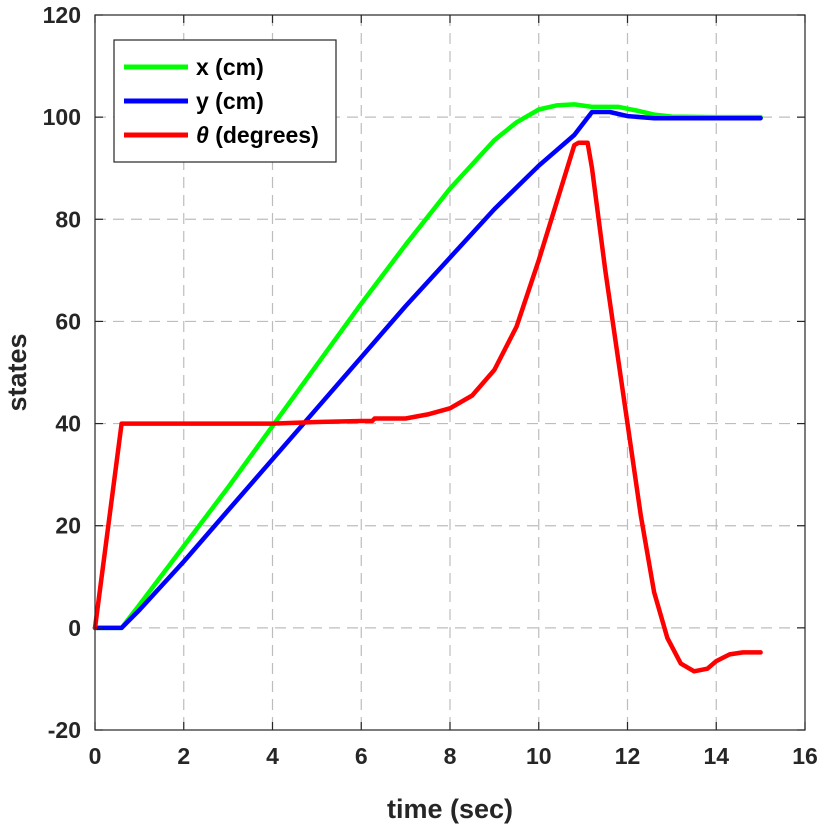 The width and height of the screenshot is (829, 831). What do you see at coordinates (264, 135) in the screenshot?
I see `legend-entry-theta-unit: (degrees)` at bounding box center [264, 135].